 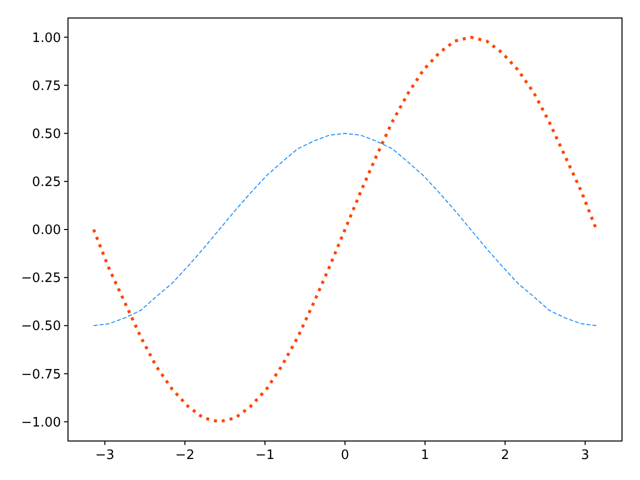 What do you see at coordinates (41, 422) in the screenshot?
I see `y-tick-label: −1.00` at bounding box center [41, 422].